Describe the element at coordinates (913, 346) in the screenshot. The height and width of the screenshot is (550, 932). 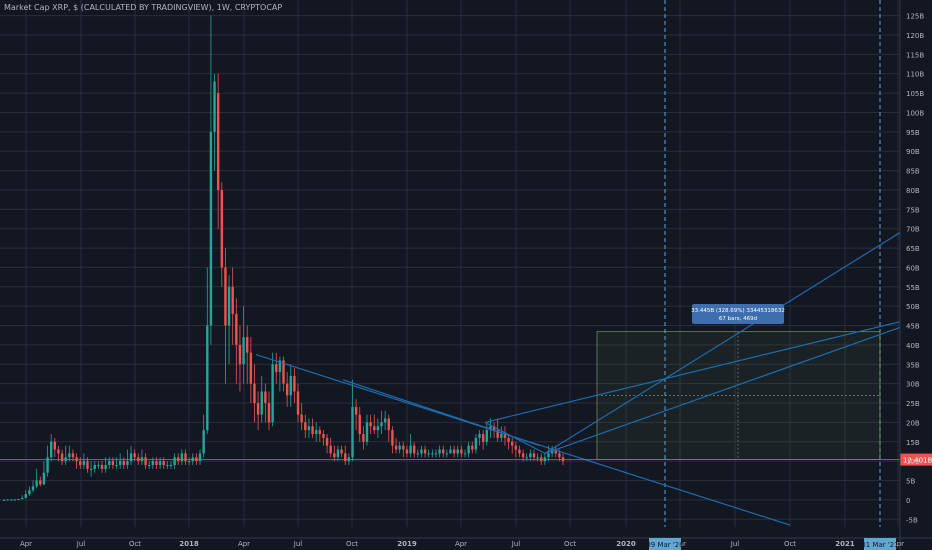
I see `y-tick-label: 40B` at that location.